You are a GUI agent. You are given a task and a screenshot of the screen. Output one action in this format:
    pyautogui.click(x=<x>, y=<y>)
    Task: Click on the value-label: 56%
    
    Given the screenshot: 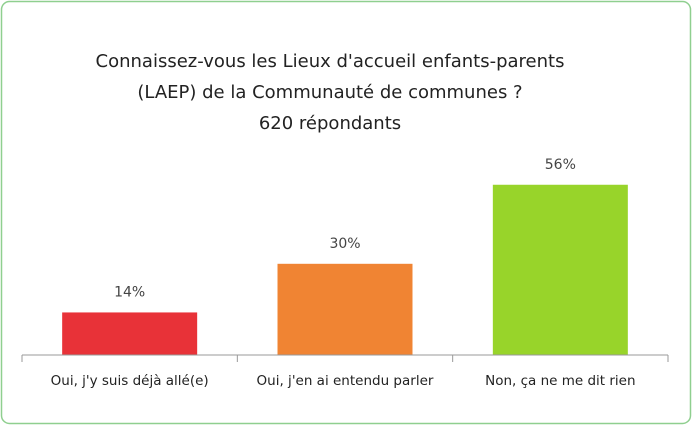 What is the action you would take?
    pyautogui.click(x=560, y=165)
    